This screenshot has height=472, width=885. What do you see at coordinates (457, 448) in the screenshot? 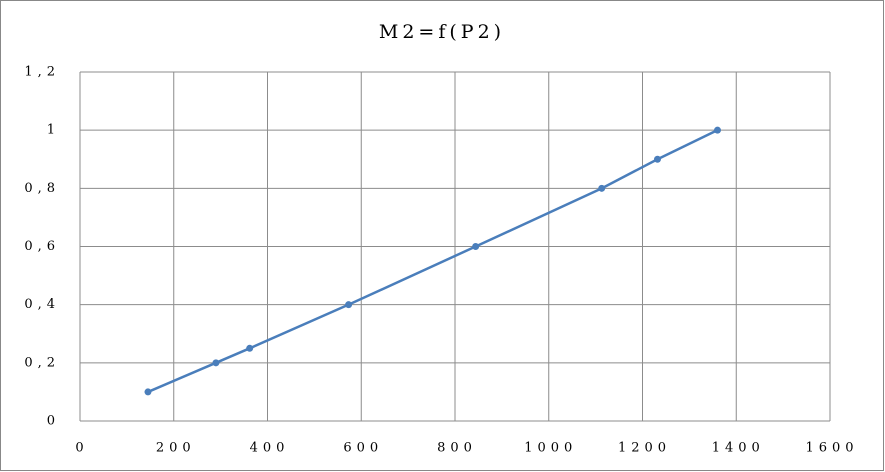
I see `x-tick-label: 800` at bounding box center [457, 448].